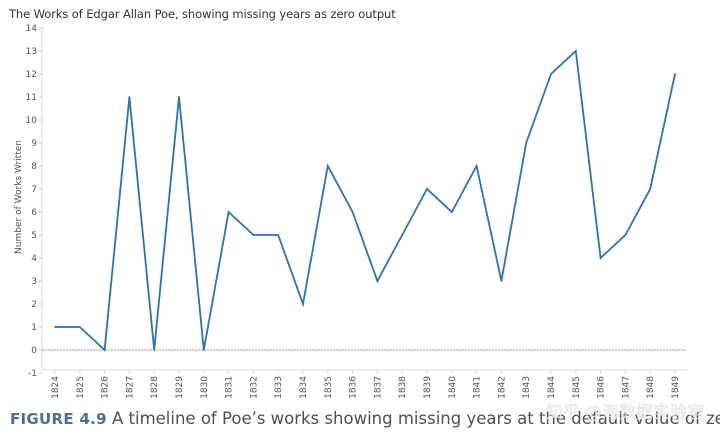 This screenshot has width=720, height=439. Describe the element at coordinates (478, 387) in the screenshot. I see `x-tick-label: 1841` at that location.